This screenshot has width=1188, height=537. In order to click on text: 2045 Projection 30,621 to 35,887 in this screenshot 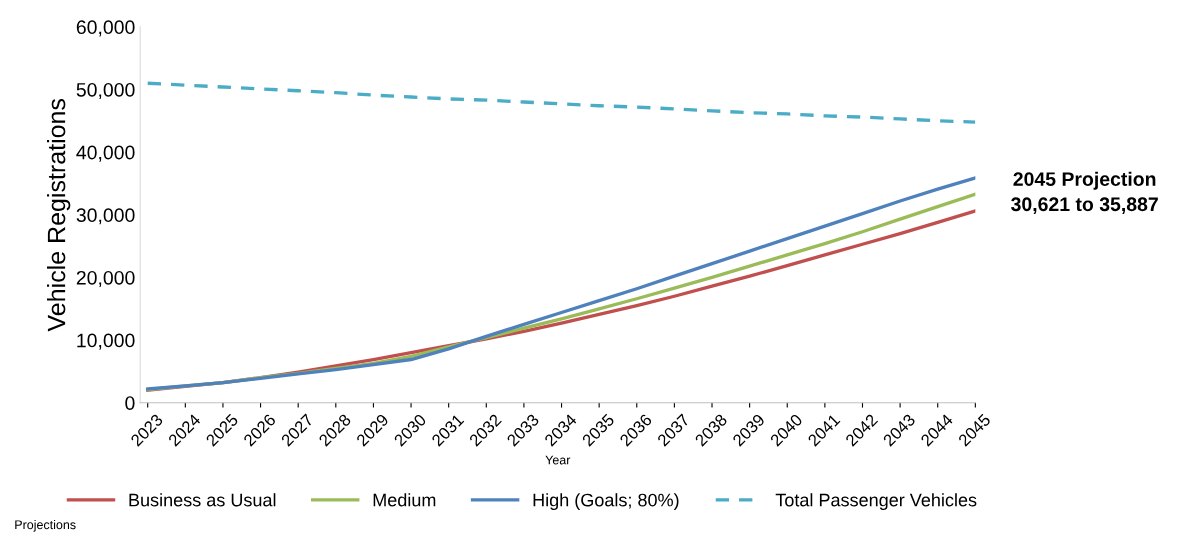, I will do `click(1084, 192)`.